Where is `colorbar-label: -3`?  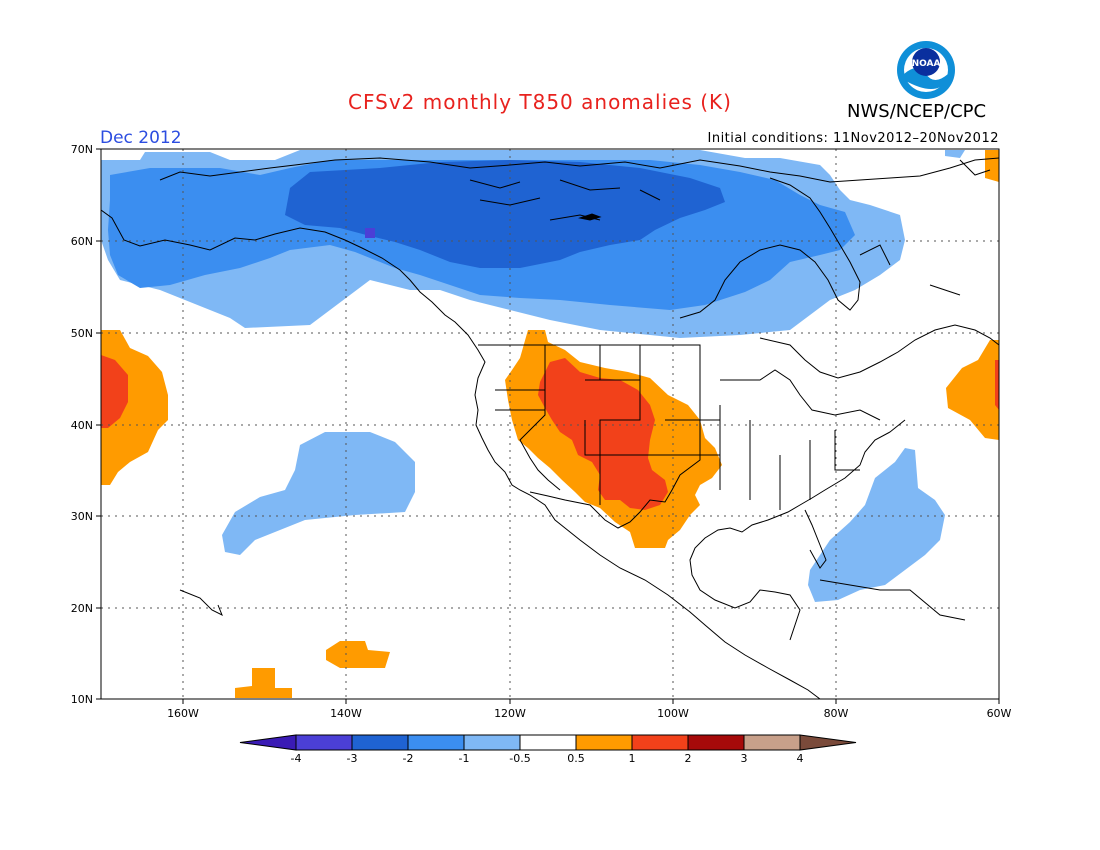 colorbar-label: -3 is located at coordinates (352, 758).